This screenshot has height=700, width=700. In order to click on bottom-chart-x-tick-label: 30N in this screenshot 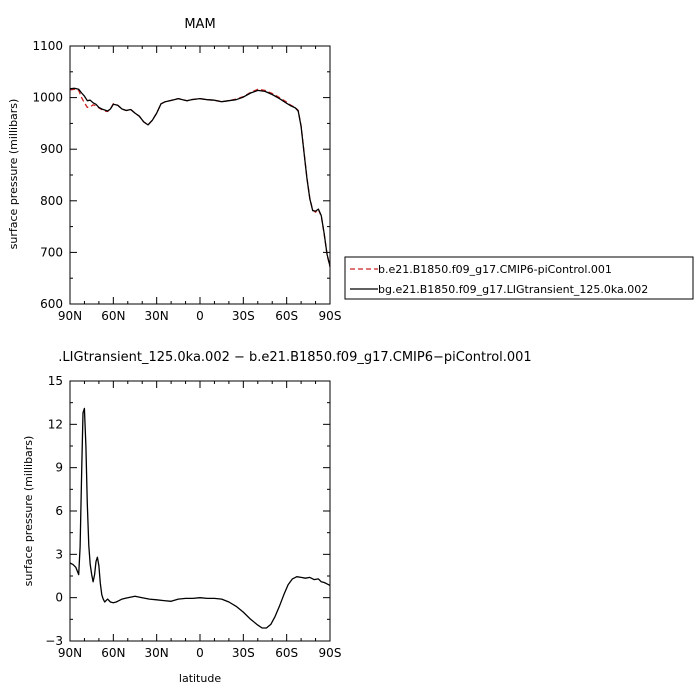, I will do `click(157, 653)`.